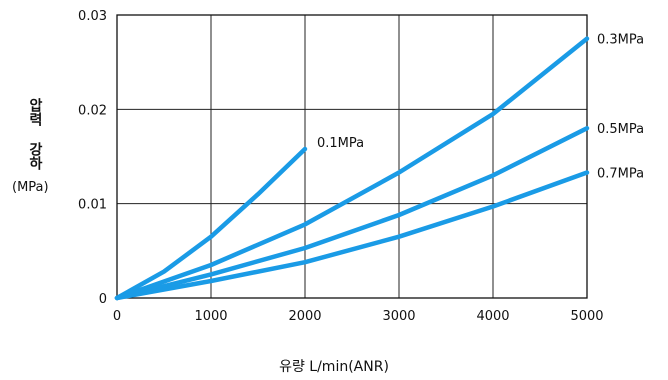 The height and width of the screenshot is (380, 668). I want to click on series-label-0: 0.1MPa, so click(340, 143).